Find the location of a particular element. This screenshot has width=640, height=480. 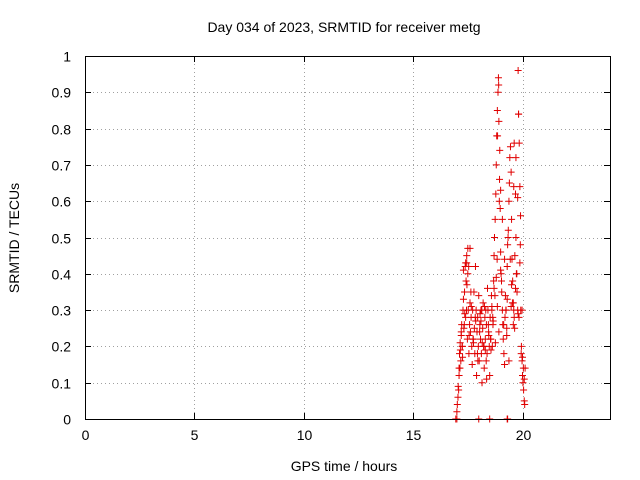

y-tick-label: 0.1 is located at coordinates (62, 384).